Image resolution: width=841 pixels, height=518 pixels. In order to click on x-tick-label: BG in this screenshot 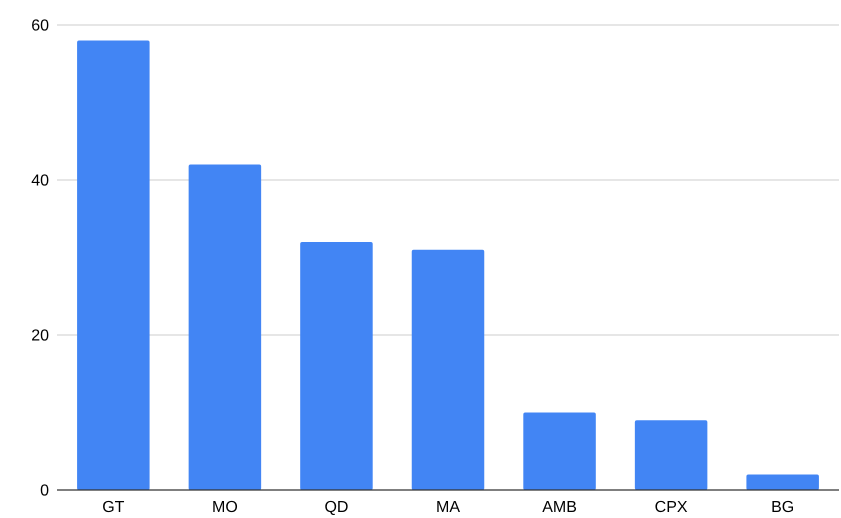, I will do `click(782, 507)`.